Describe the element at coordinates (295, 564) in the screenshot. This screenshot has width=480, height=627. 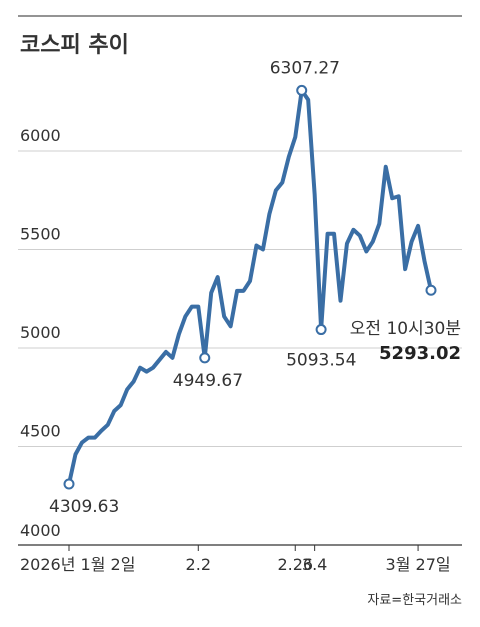
I see `x-tick-label: 2.26` at that location.